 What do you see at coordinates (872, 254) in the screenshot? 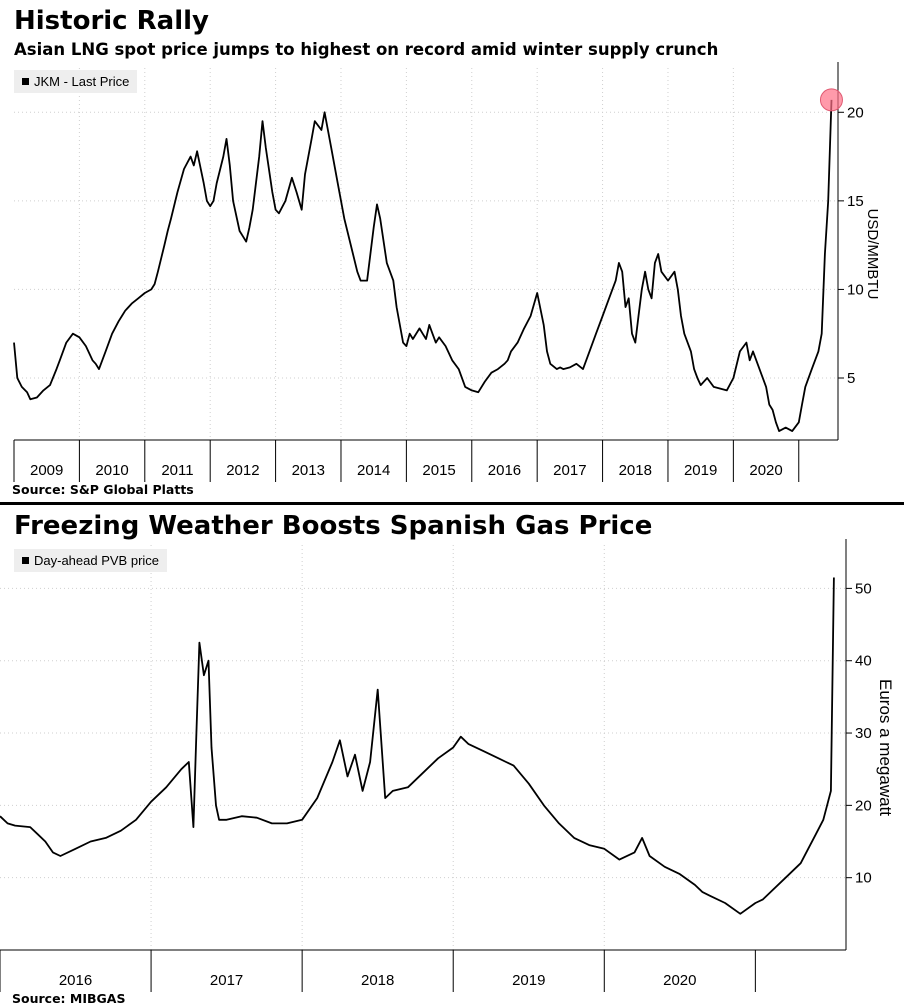
I see `y-axis-title: USD/MMBTU` at bounding box center [872, 254].